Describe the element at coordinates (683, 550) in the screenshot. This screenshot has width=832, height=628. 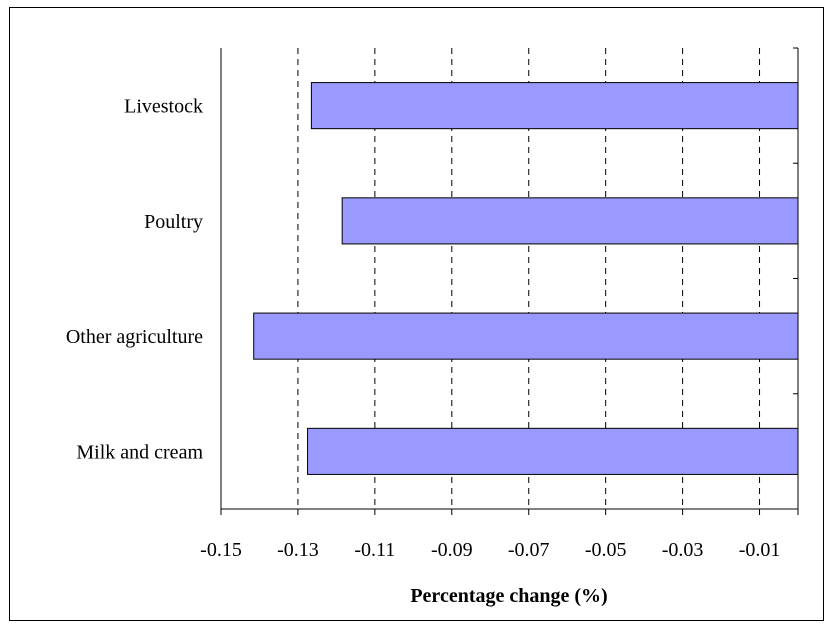
I see `x-tick-label: -0.03` at that location.